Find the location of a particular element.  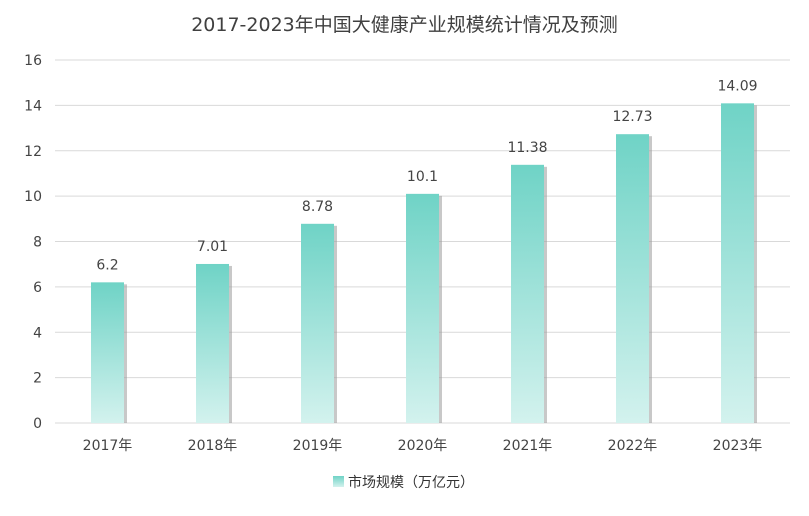

x-category-label: 2020年 is located at coordinates (423, 446).